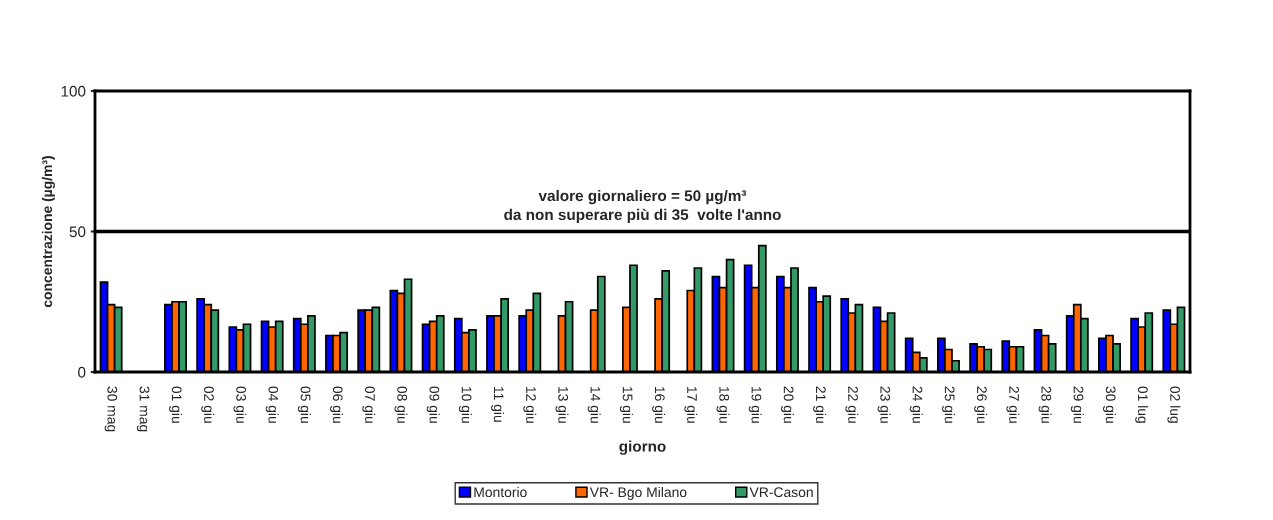 This screenshot has height=520, width=1273. Describe the element at coordinates (626, 404) in the screenshot. I see `x-tick-label: 15 giu` at that location.